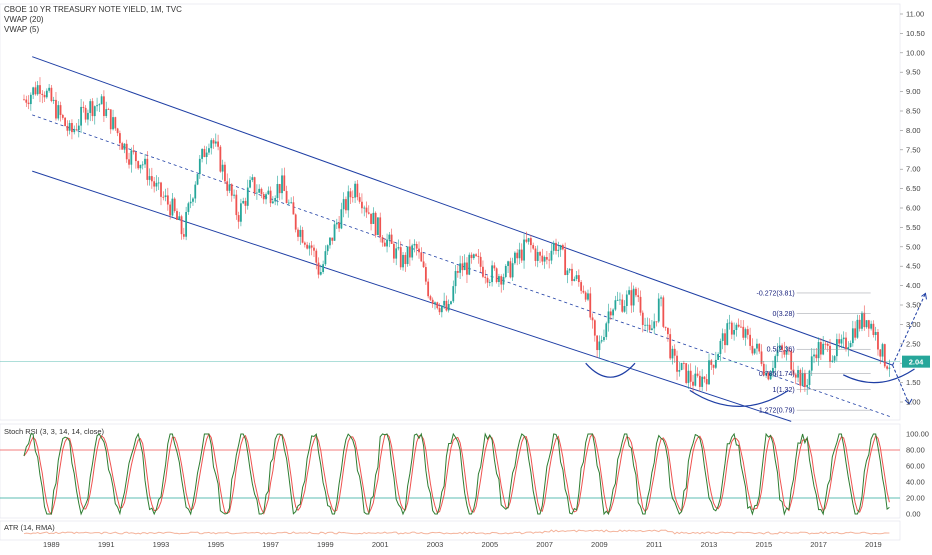 The image size is (932, 555). I want to click on stoch-rsi-title: Stoch RSI (3, 3, 14, 14, close), so click(54, 431).